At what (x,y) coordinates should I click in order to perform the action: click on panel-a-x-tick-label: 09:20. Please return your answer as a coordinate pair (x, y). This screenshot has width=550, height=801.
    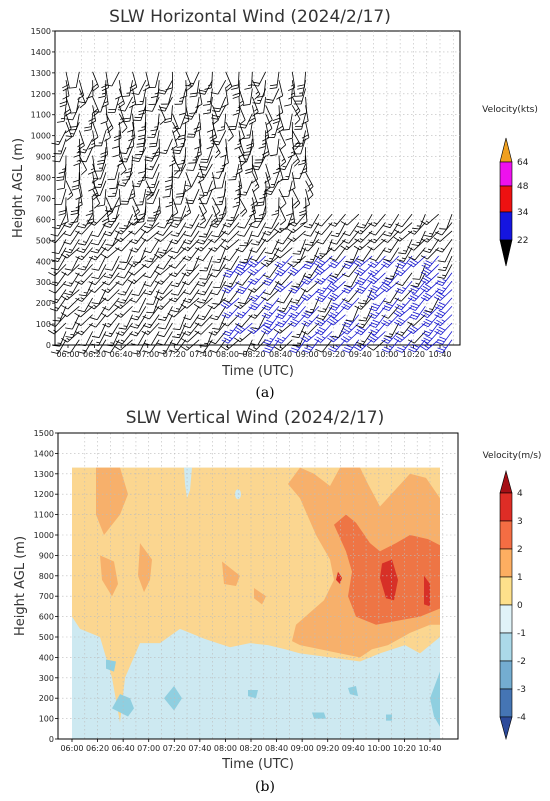
    Looking at the image, I should click on (333, 354).